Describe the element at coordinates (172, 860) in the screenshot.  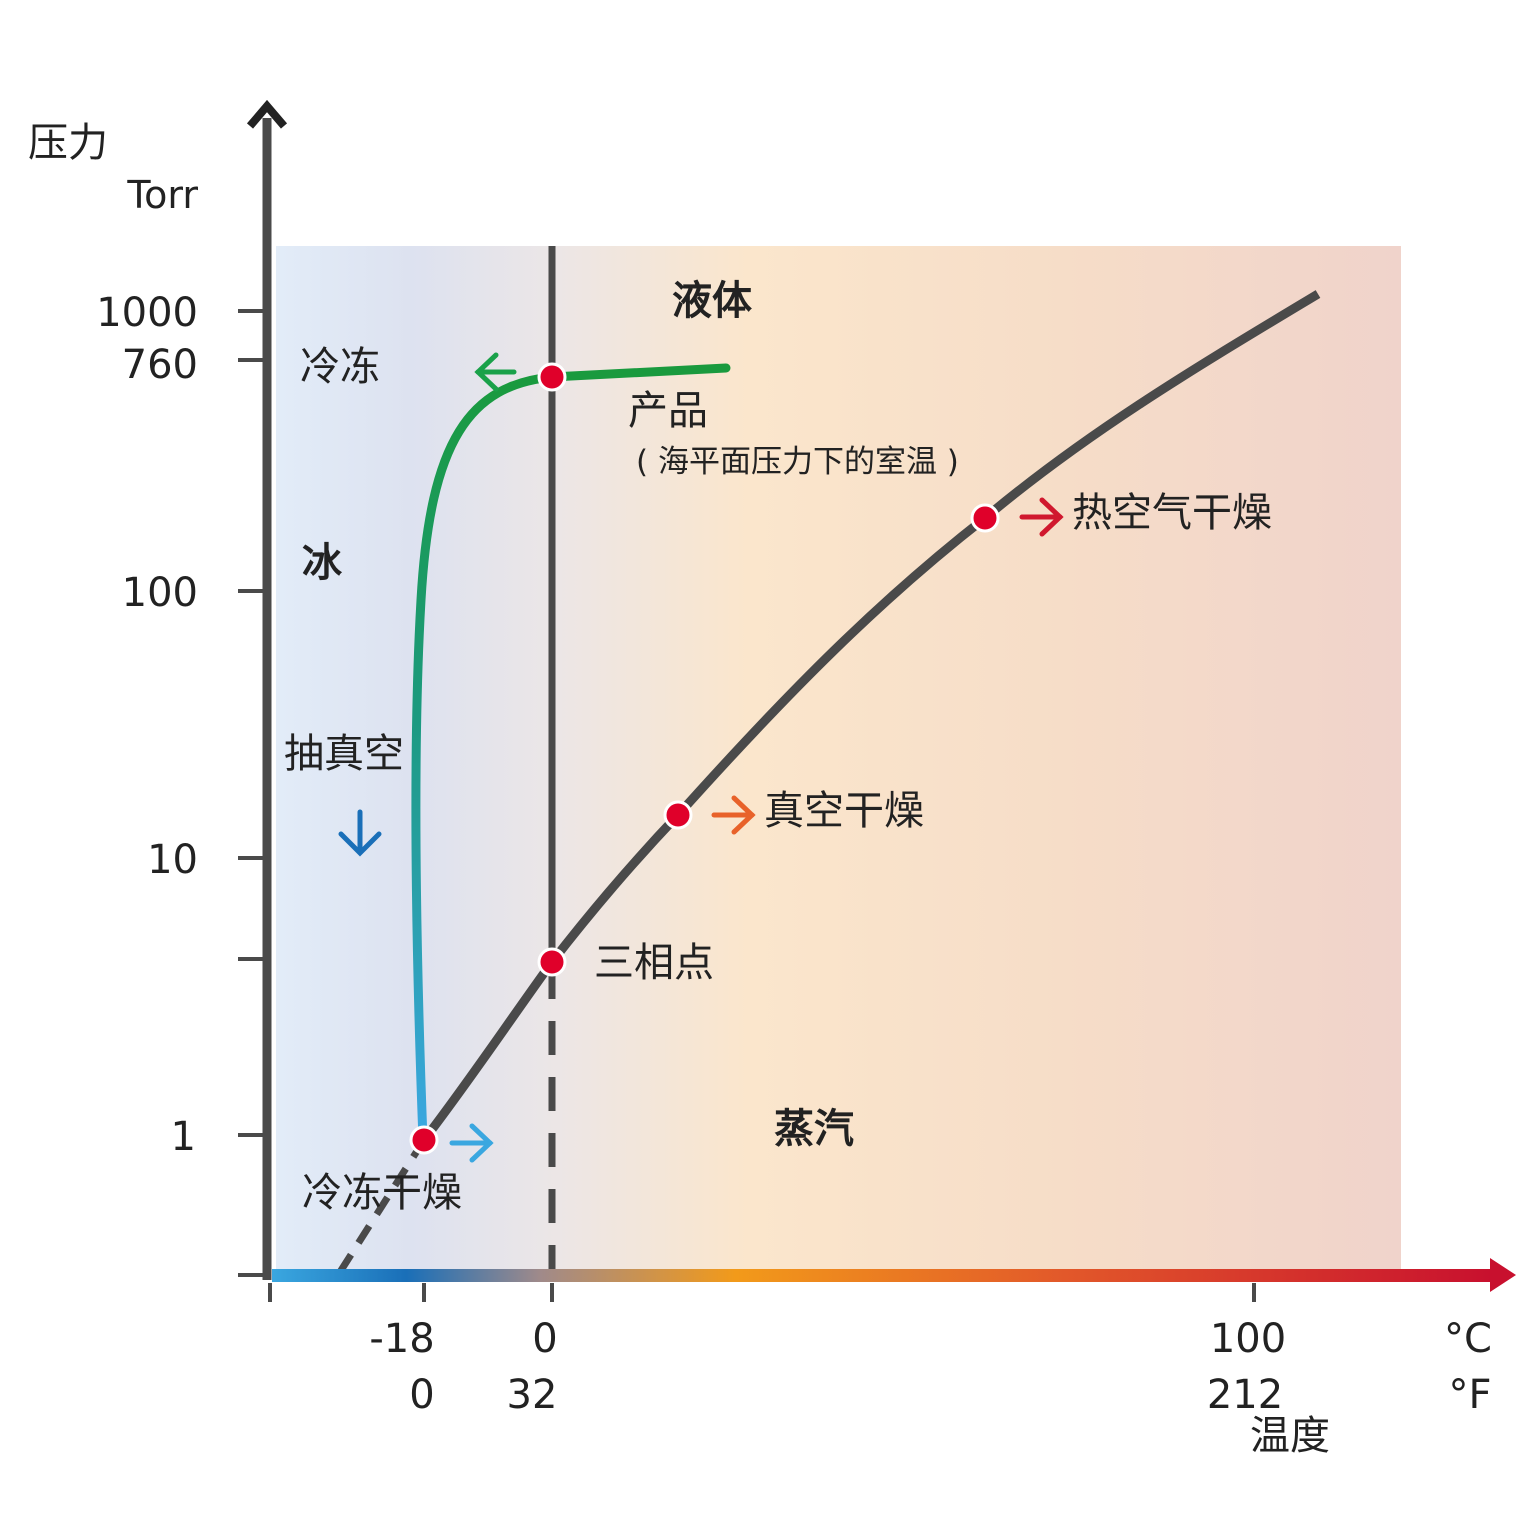
I see `y-tick-label: 10` at that location.